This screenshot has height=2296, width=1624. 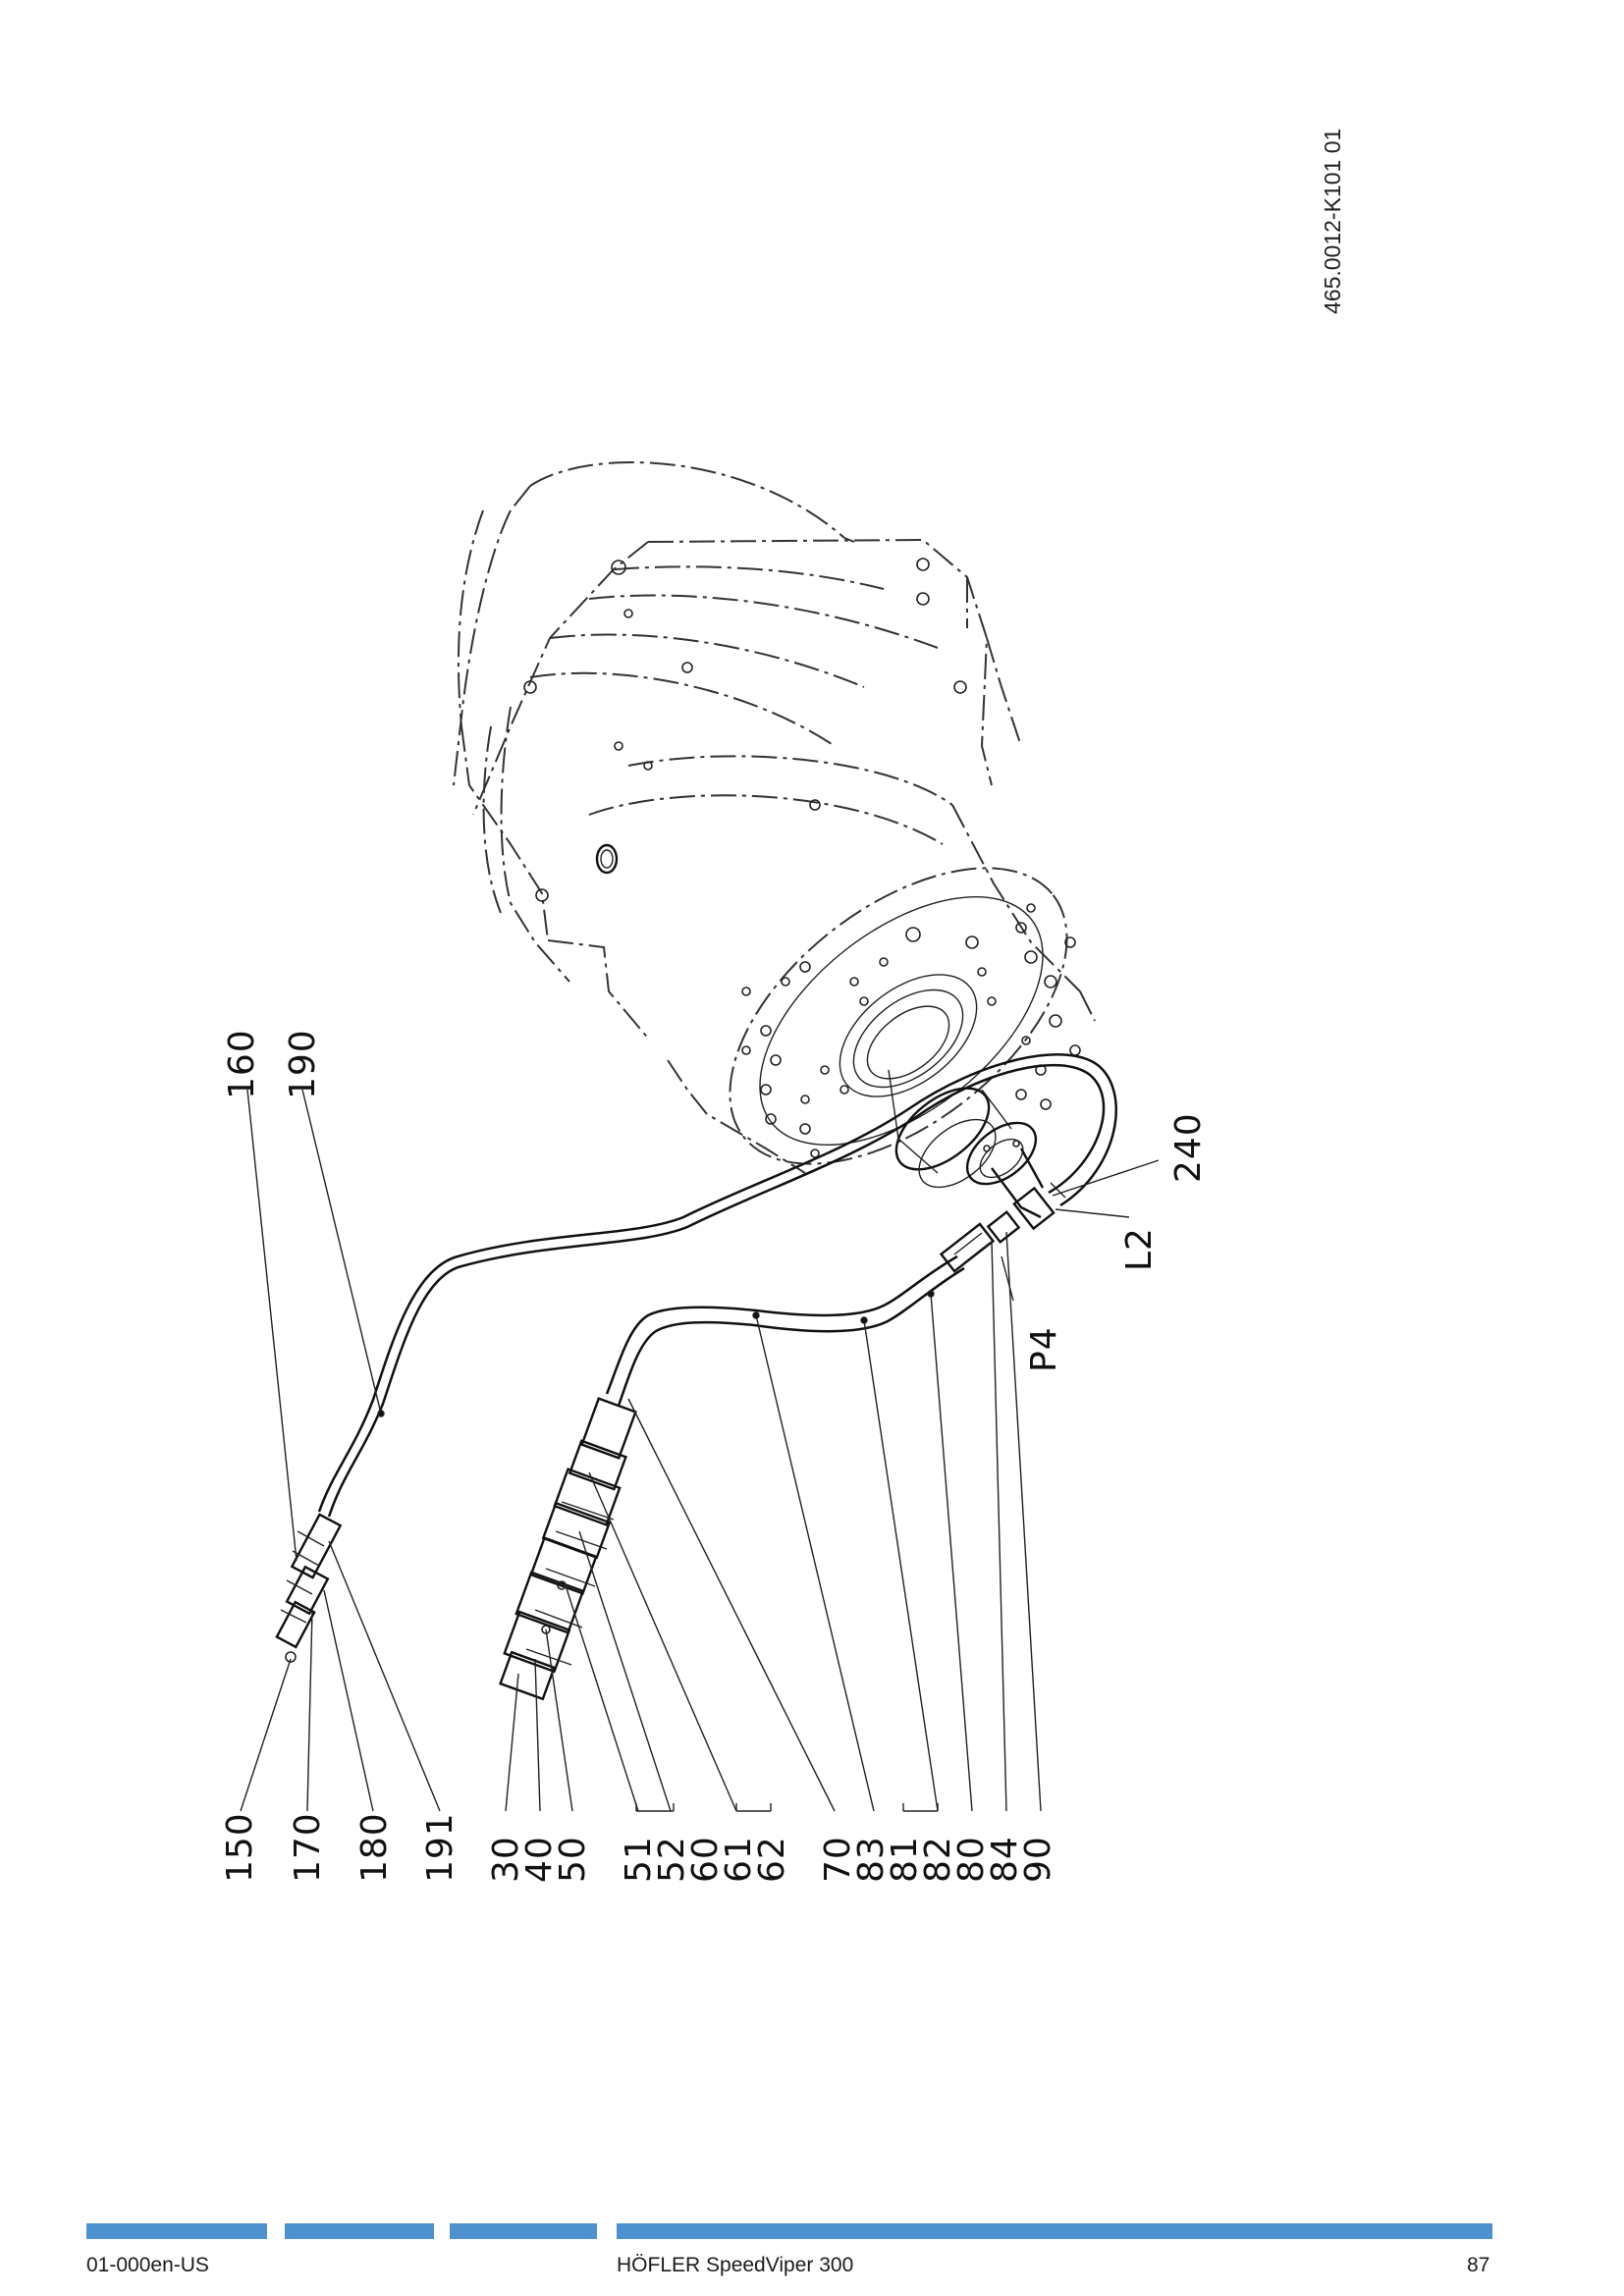 I want to click on callout-84: 84, so click(x=1005, y=1860).